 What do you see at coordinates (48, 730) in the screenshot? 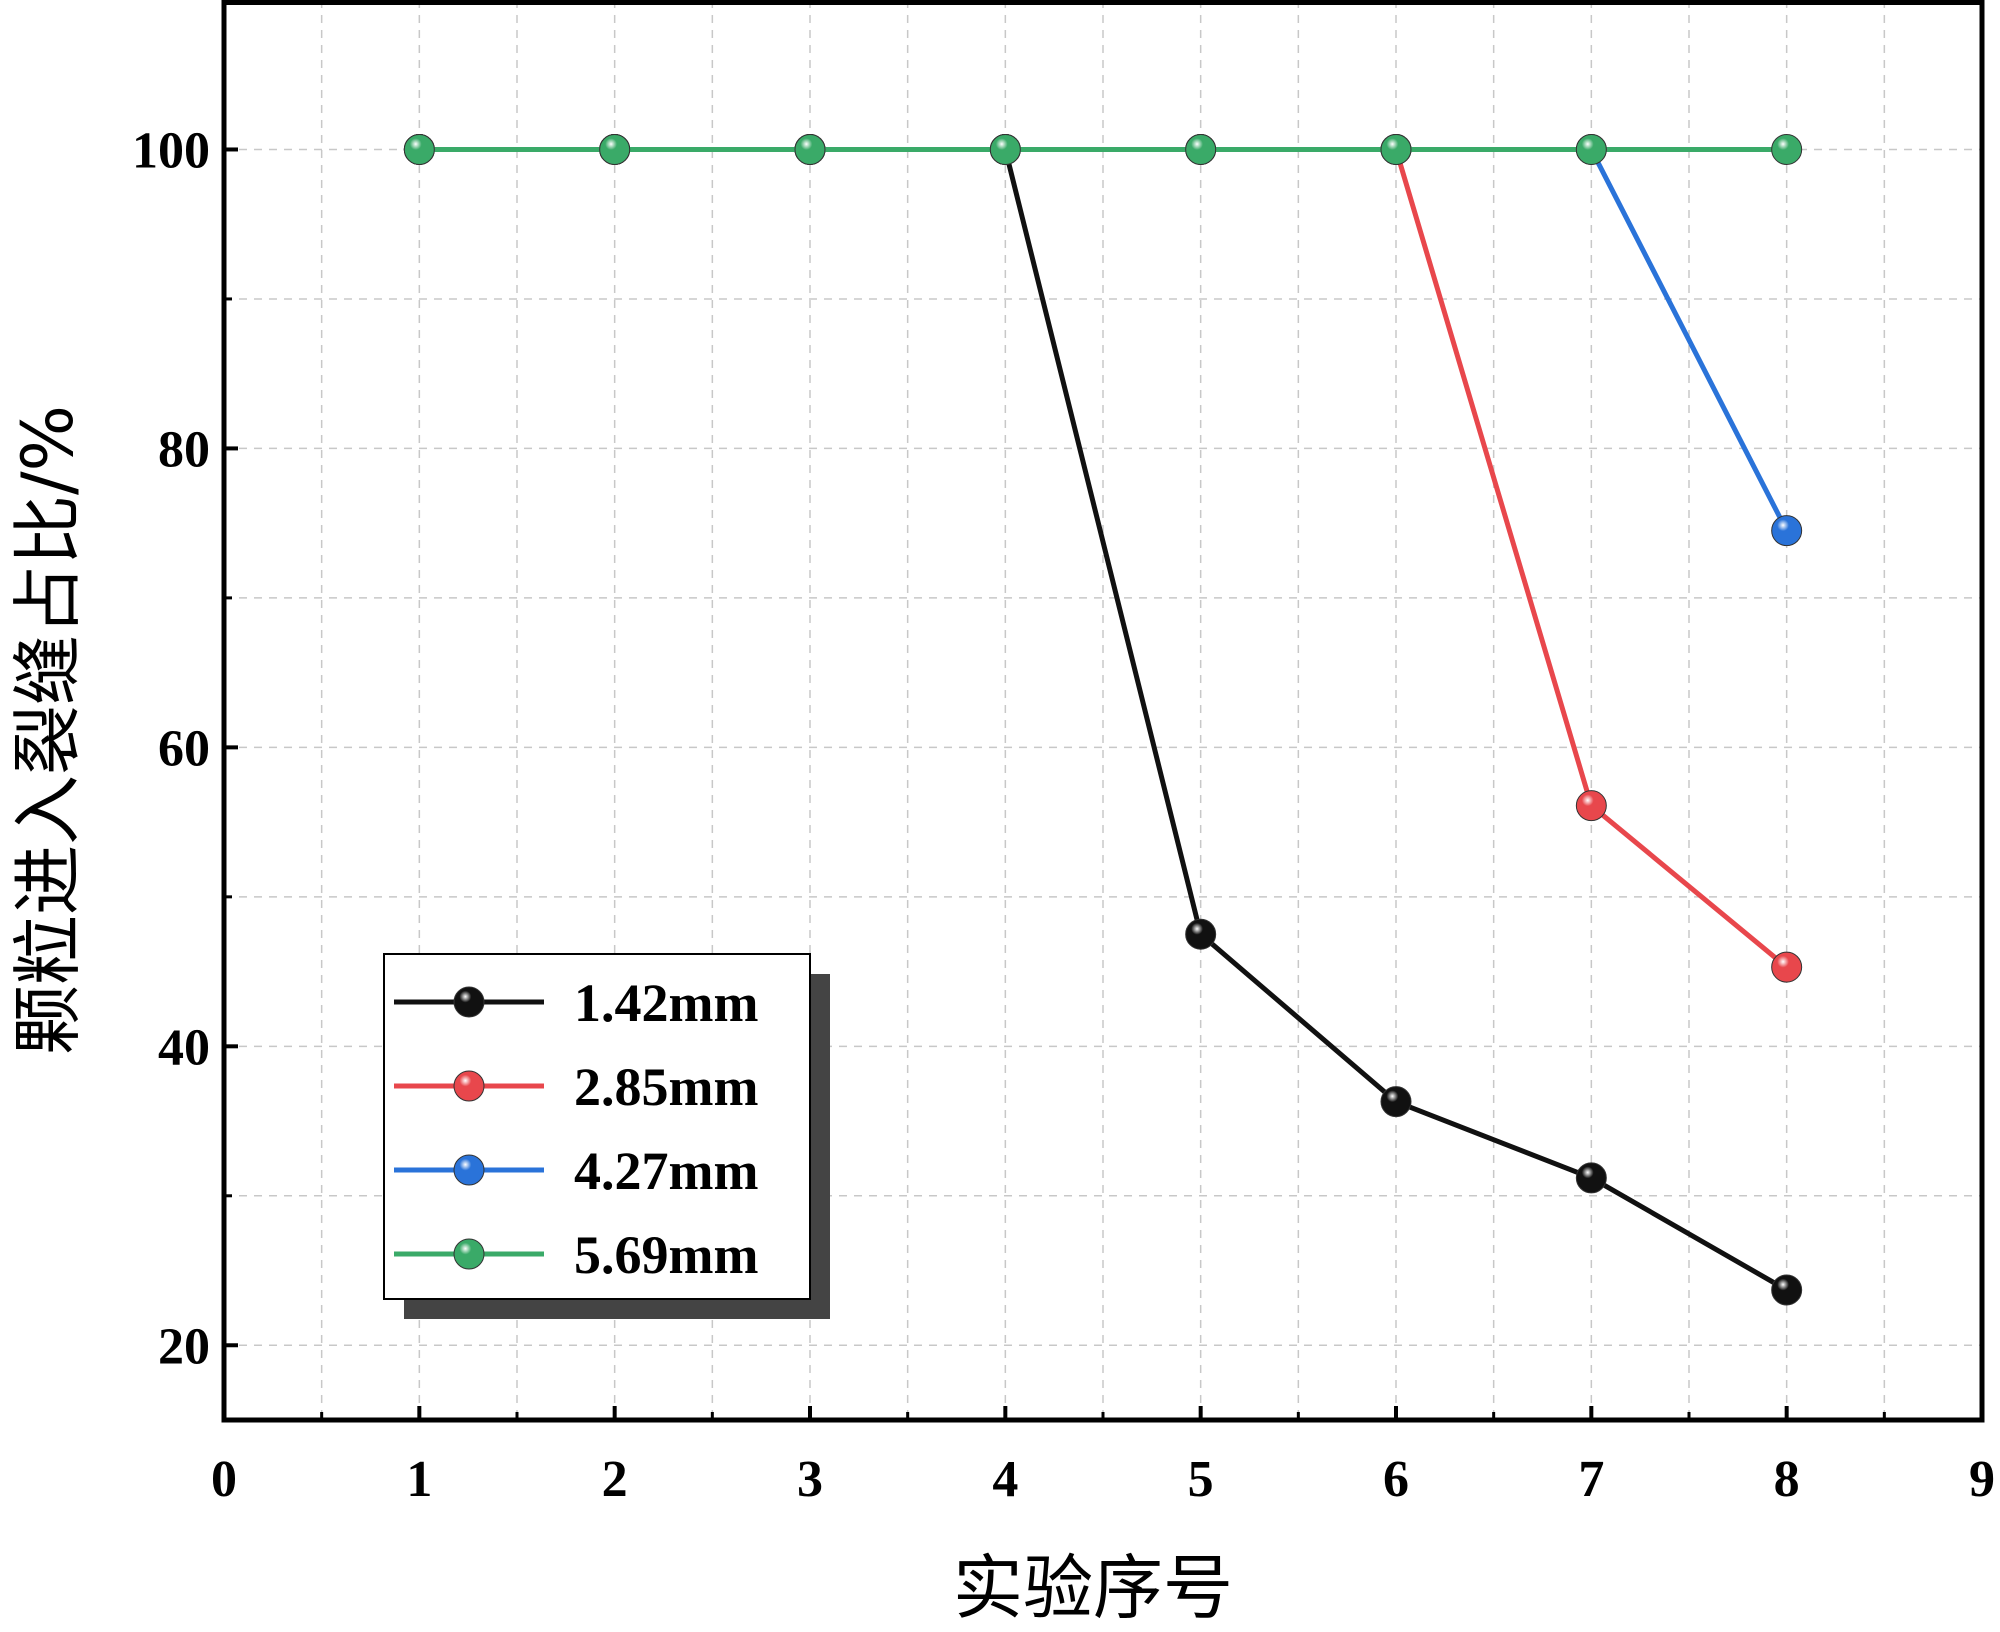
I see `y-axis-title: 颗粒进入裂缝占比/%` at bounding box center [48, 730].